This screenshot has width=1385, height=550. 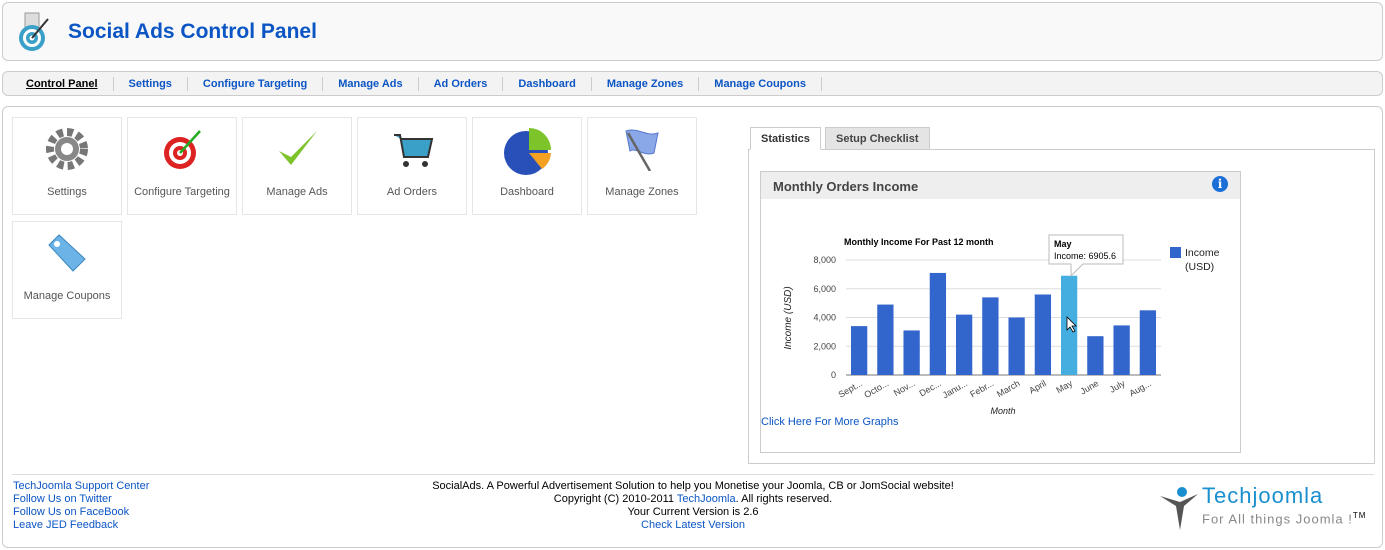 I want to click on twitter-link: Follow Us on Twitter, so click(x=62, y=499).